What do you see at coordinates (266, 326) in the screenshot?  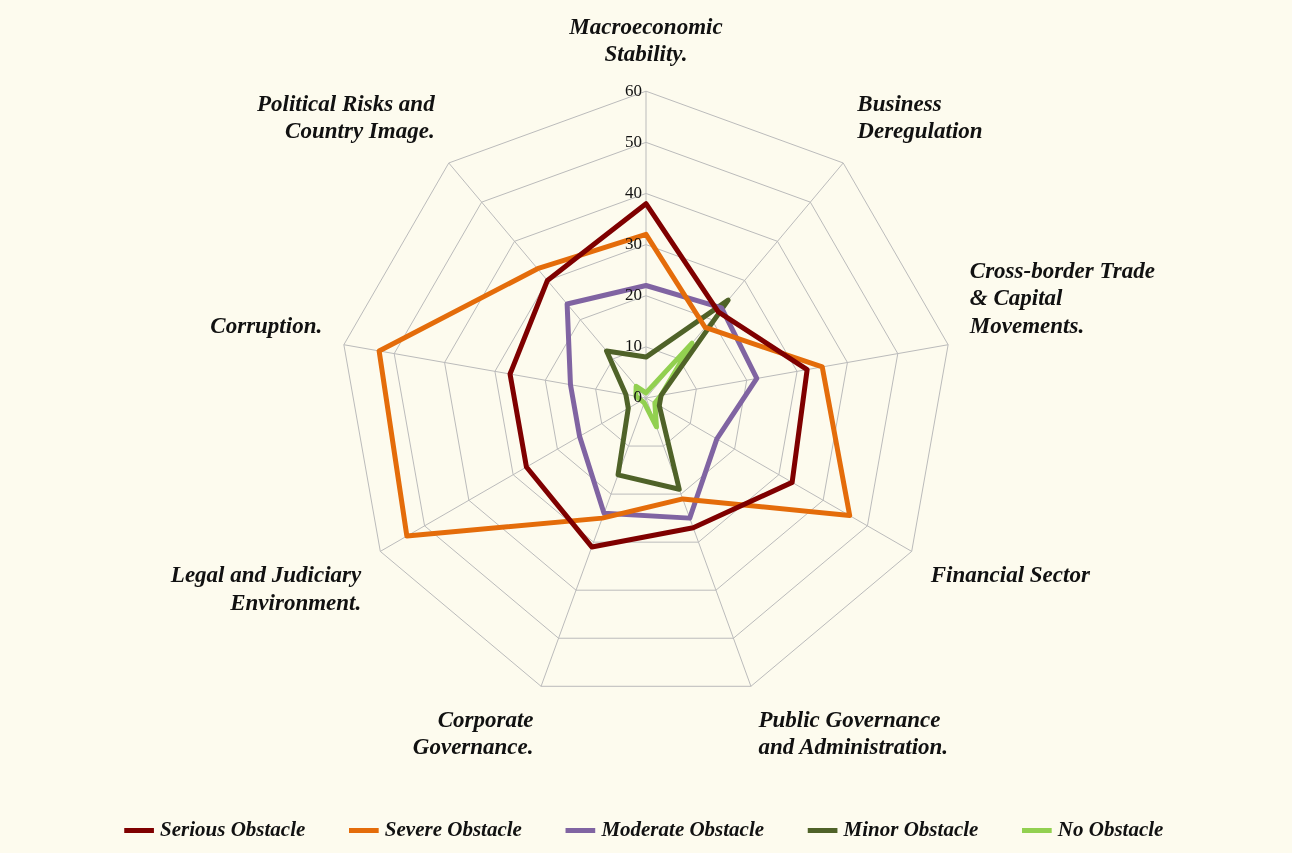 I see `spoke-label: Corruption.` at bounding box center [266, 326].